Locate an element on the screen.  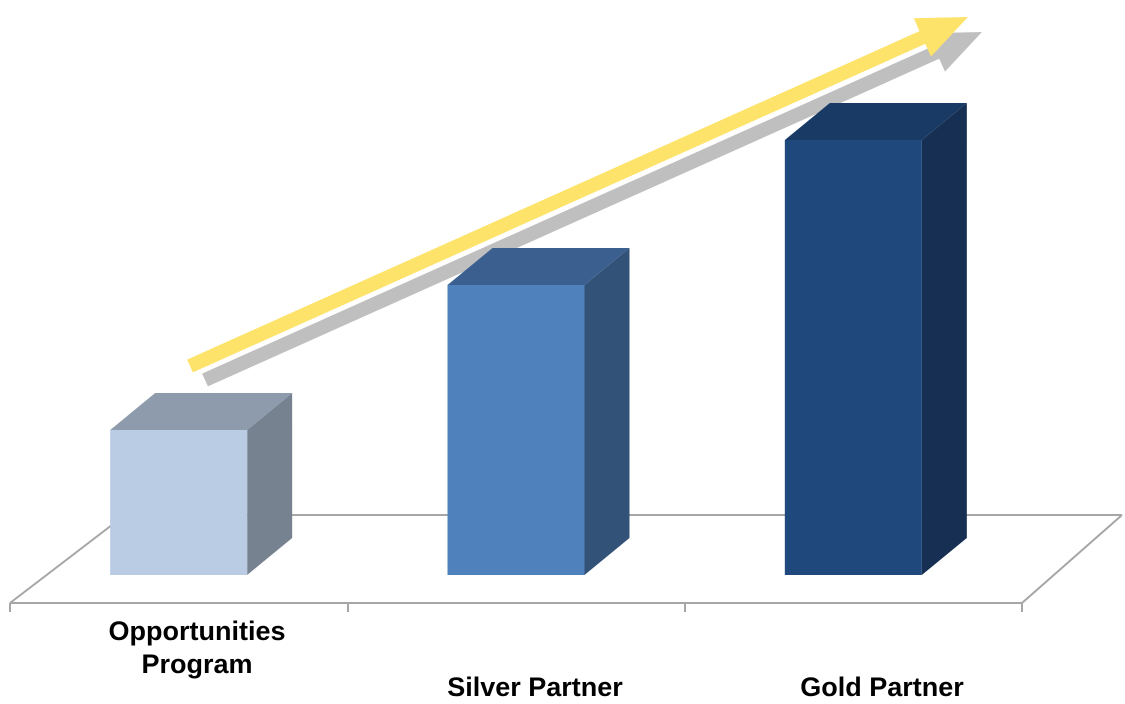
x-tick-label-3: Gold Partner is located at coordinates (882, 687).